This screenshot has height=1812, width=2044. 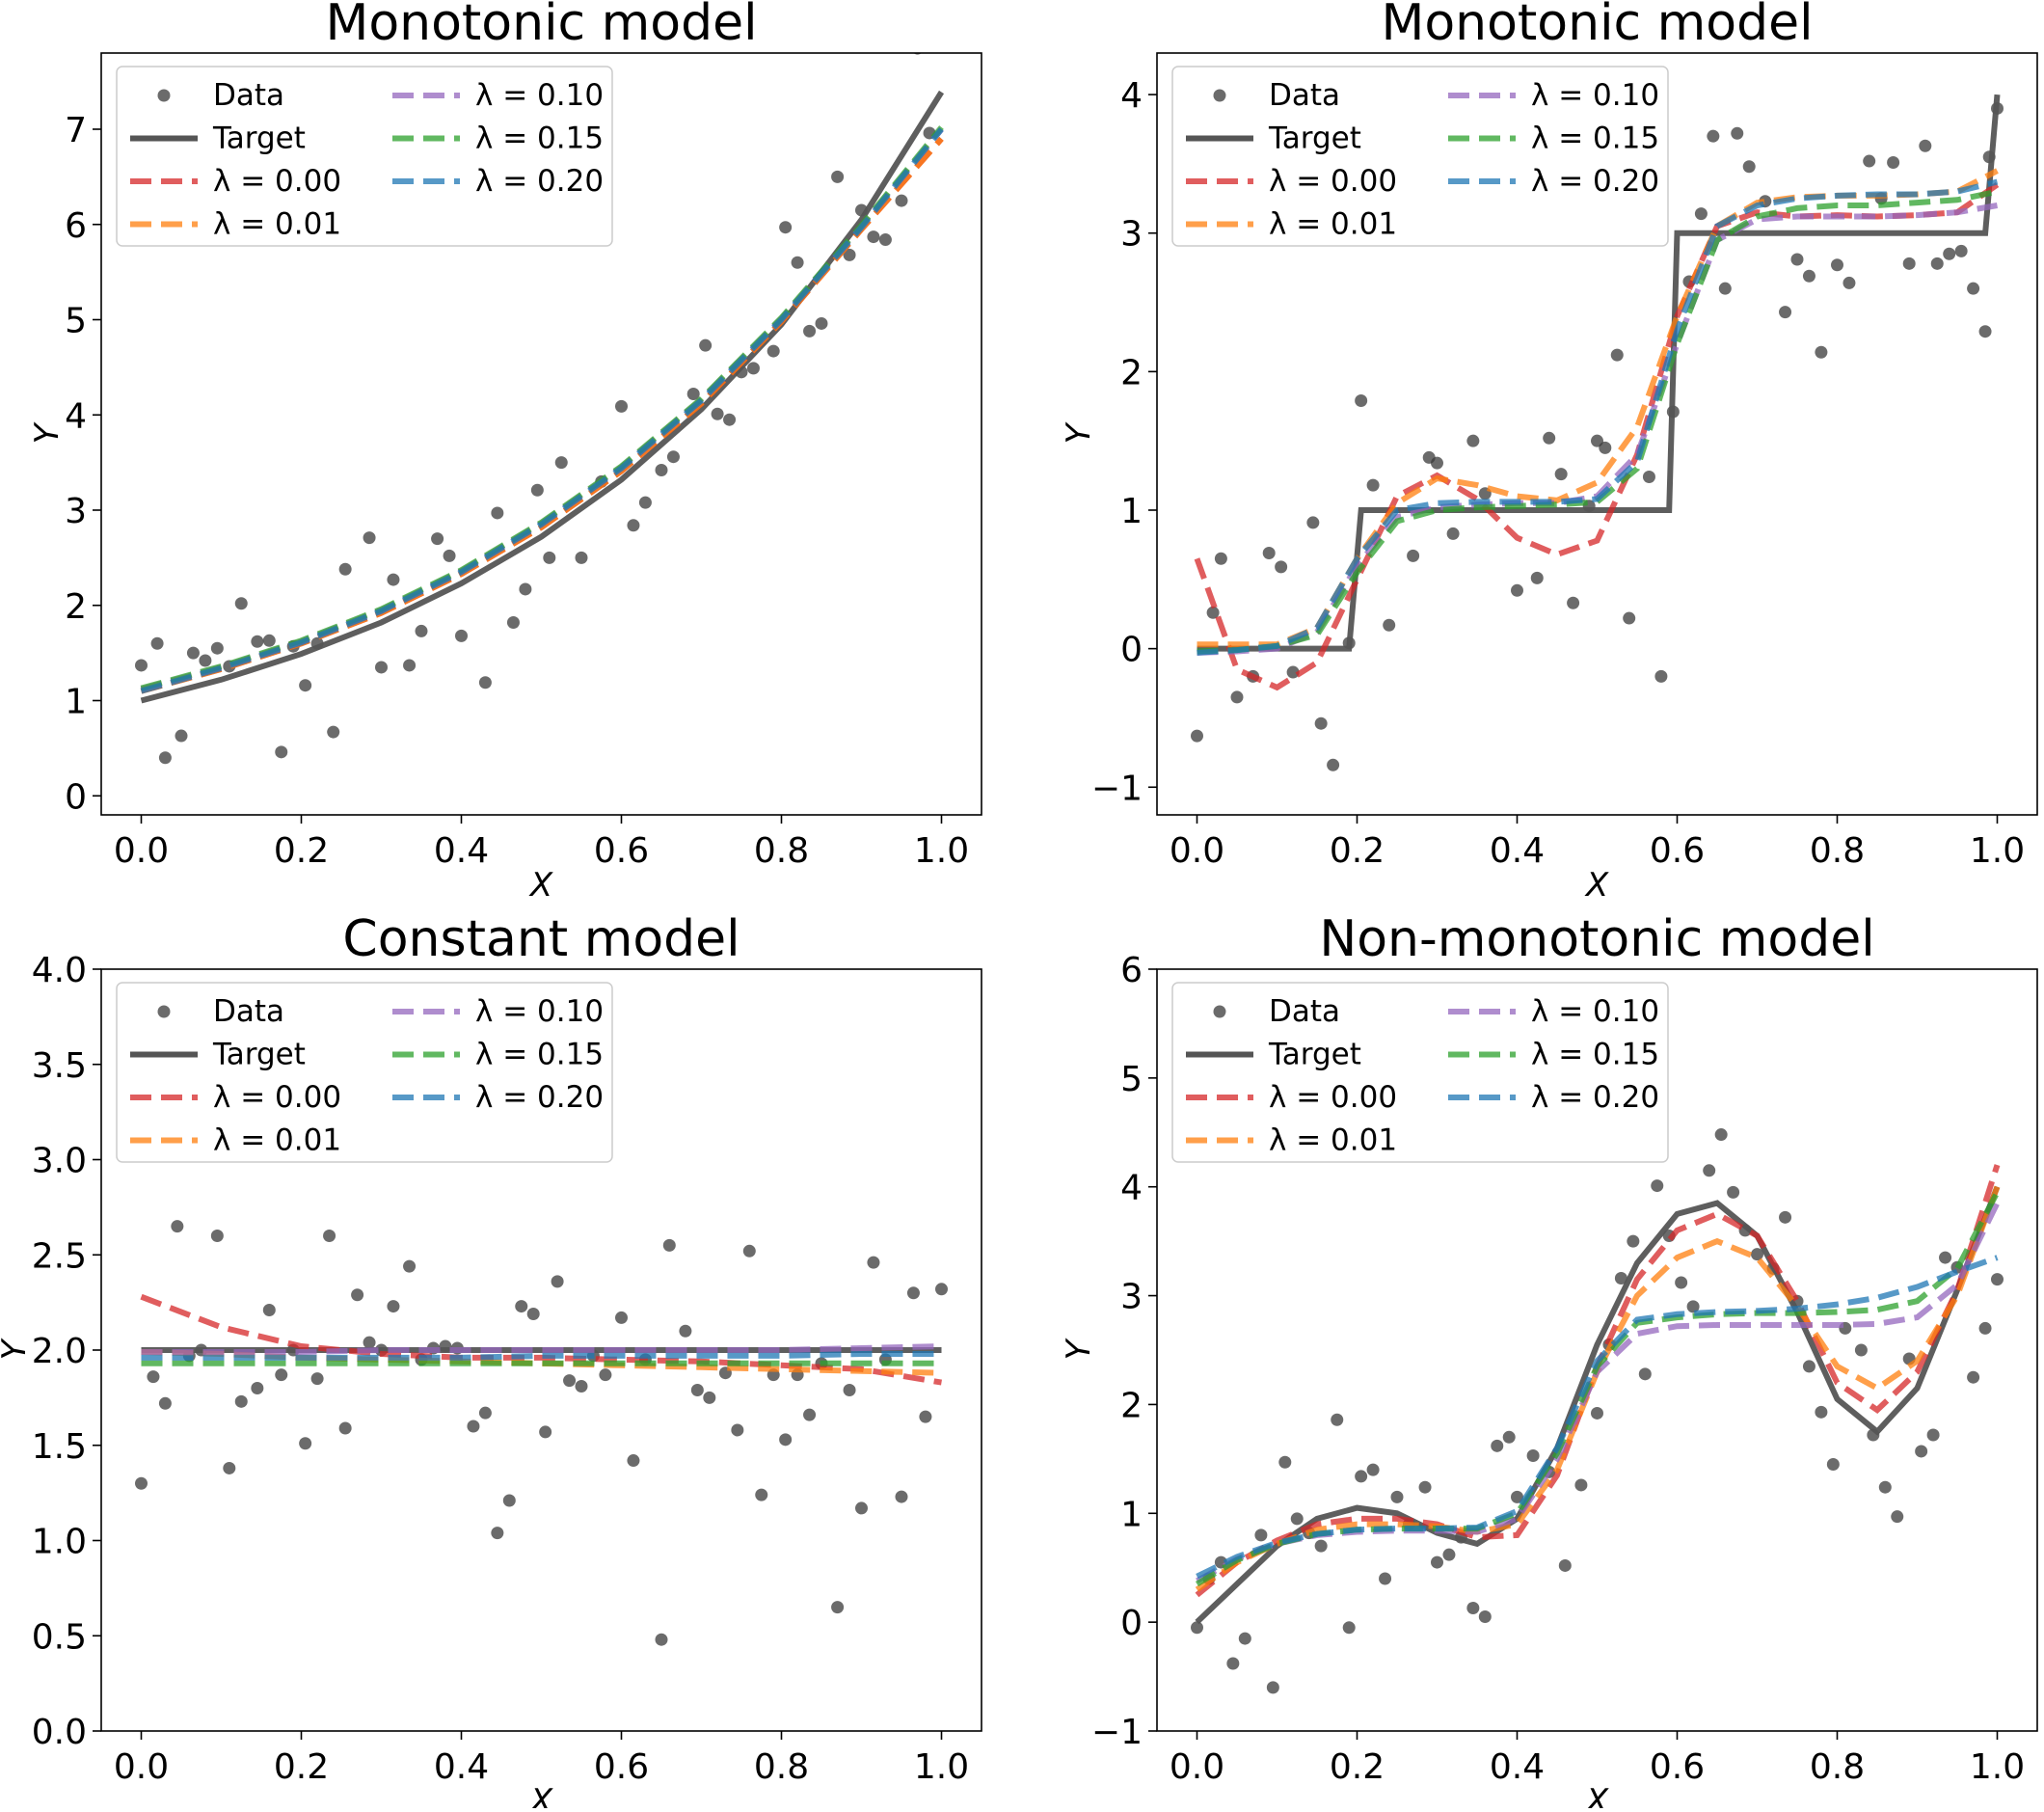 I want to click on plot-area, so click(x=1598, y=432).